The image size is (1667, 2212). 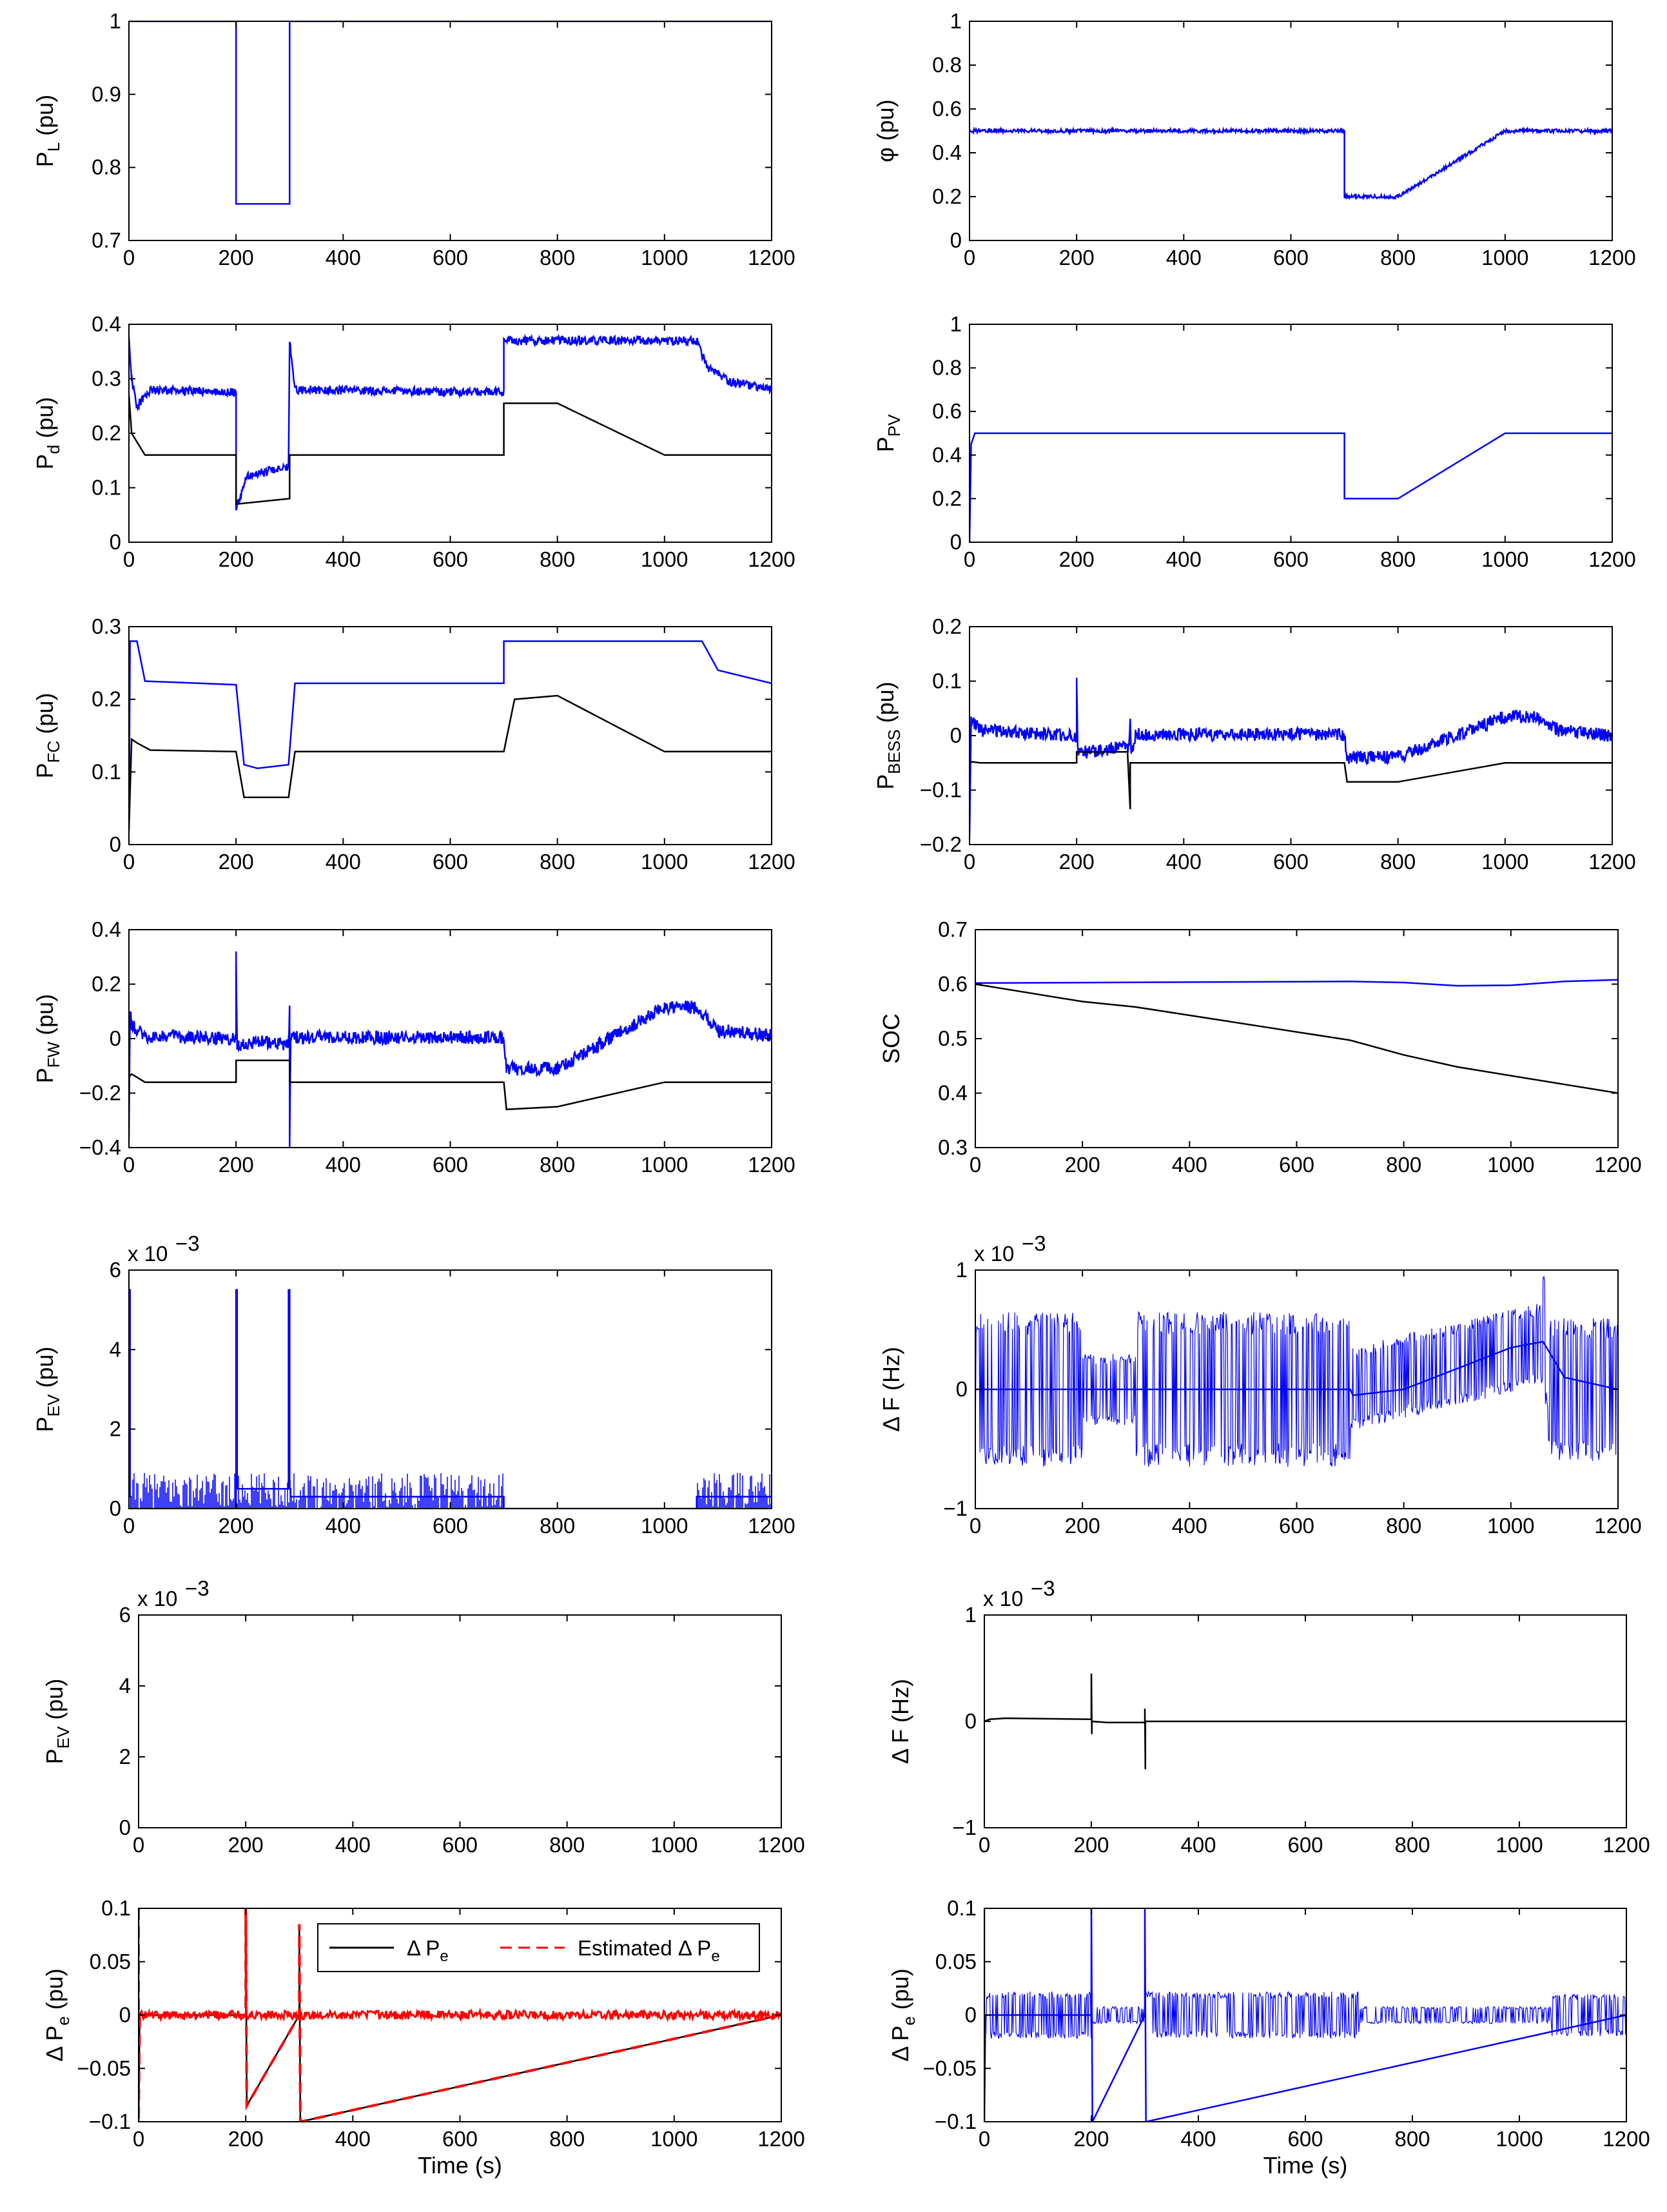 What do you see at coordinates (106, 240) in the screenshot?
I see `y-tick-label: 0.7` at bounding box center [106, 240].